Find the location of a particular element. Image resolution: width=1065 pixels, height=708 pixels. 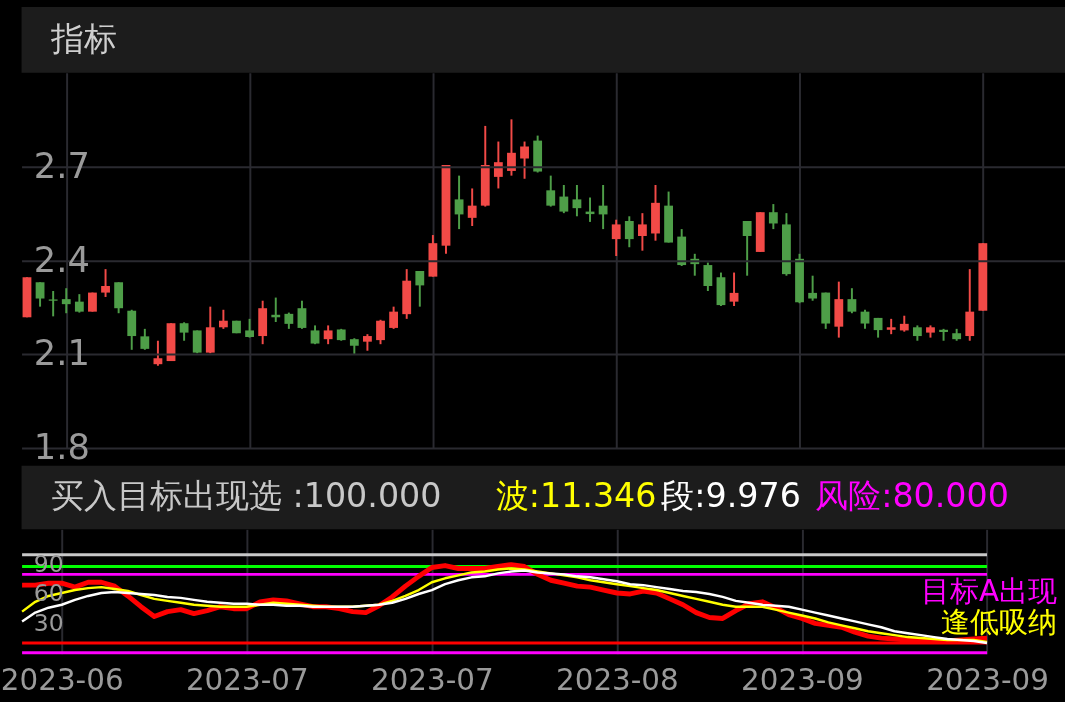

ref-line-label: 买入目标出现选 :100.000 is located at coordinates (246, 496).